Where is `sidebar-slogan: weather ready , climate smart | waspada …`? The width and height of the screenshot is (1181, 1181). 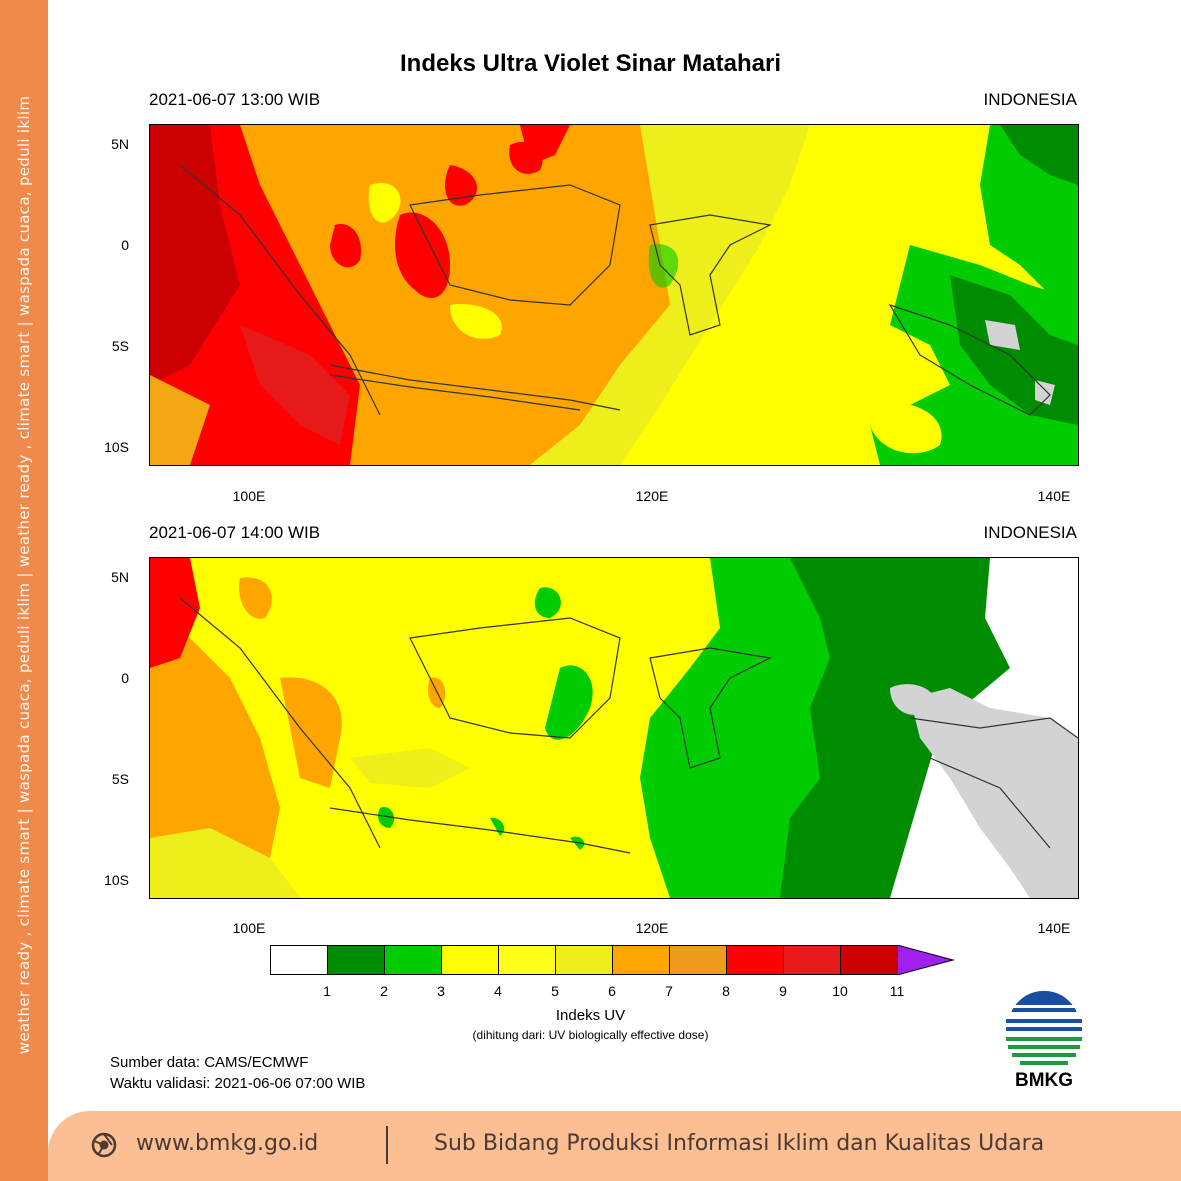 sidebar-slogan: weather ready , climate smart | waspada … is located at coordinates (24, 575).